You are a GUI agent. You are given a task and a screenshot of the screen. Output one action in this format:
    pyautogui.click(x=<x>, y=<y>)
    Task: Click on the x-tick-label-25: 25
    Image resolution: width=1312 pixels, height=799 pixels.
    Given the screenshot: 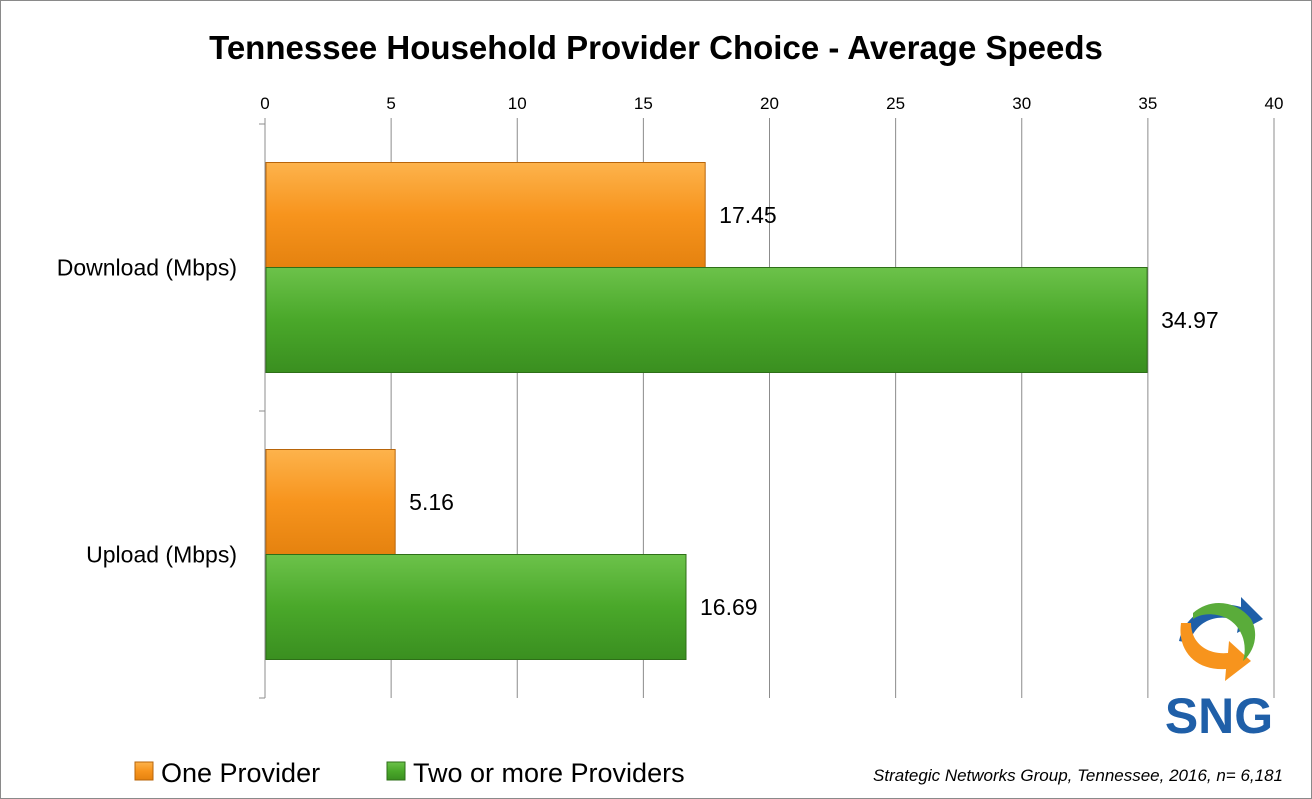 What is the action you would take?
    pyautogui.click(x=895, y=103)
    